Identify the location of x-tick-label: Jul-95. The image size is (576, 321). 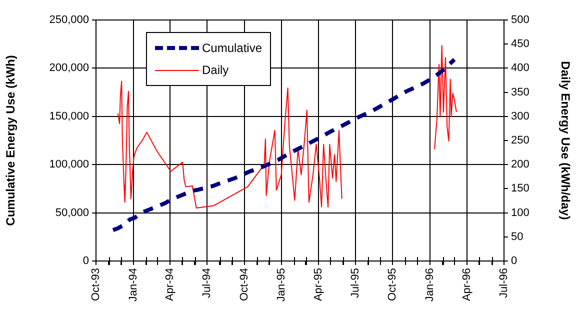
(355, 283).